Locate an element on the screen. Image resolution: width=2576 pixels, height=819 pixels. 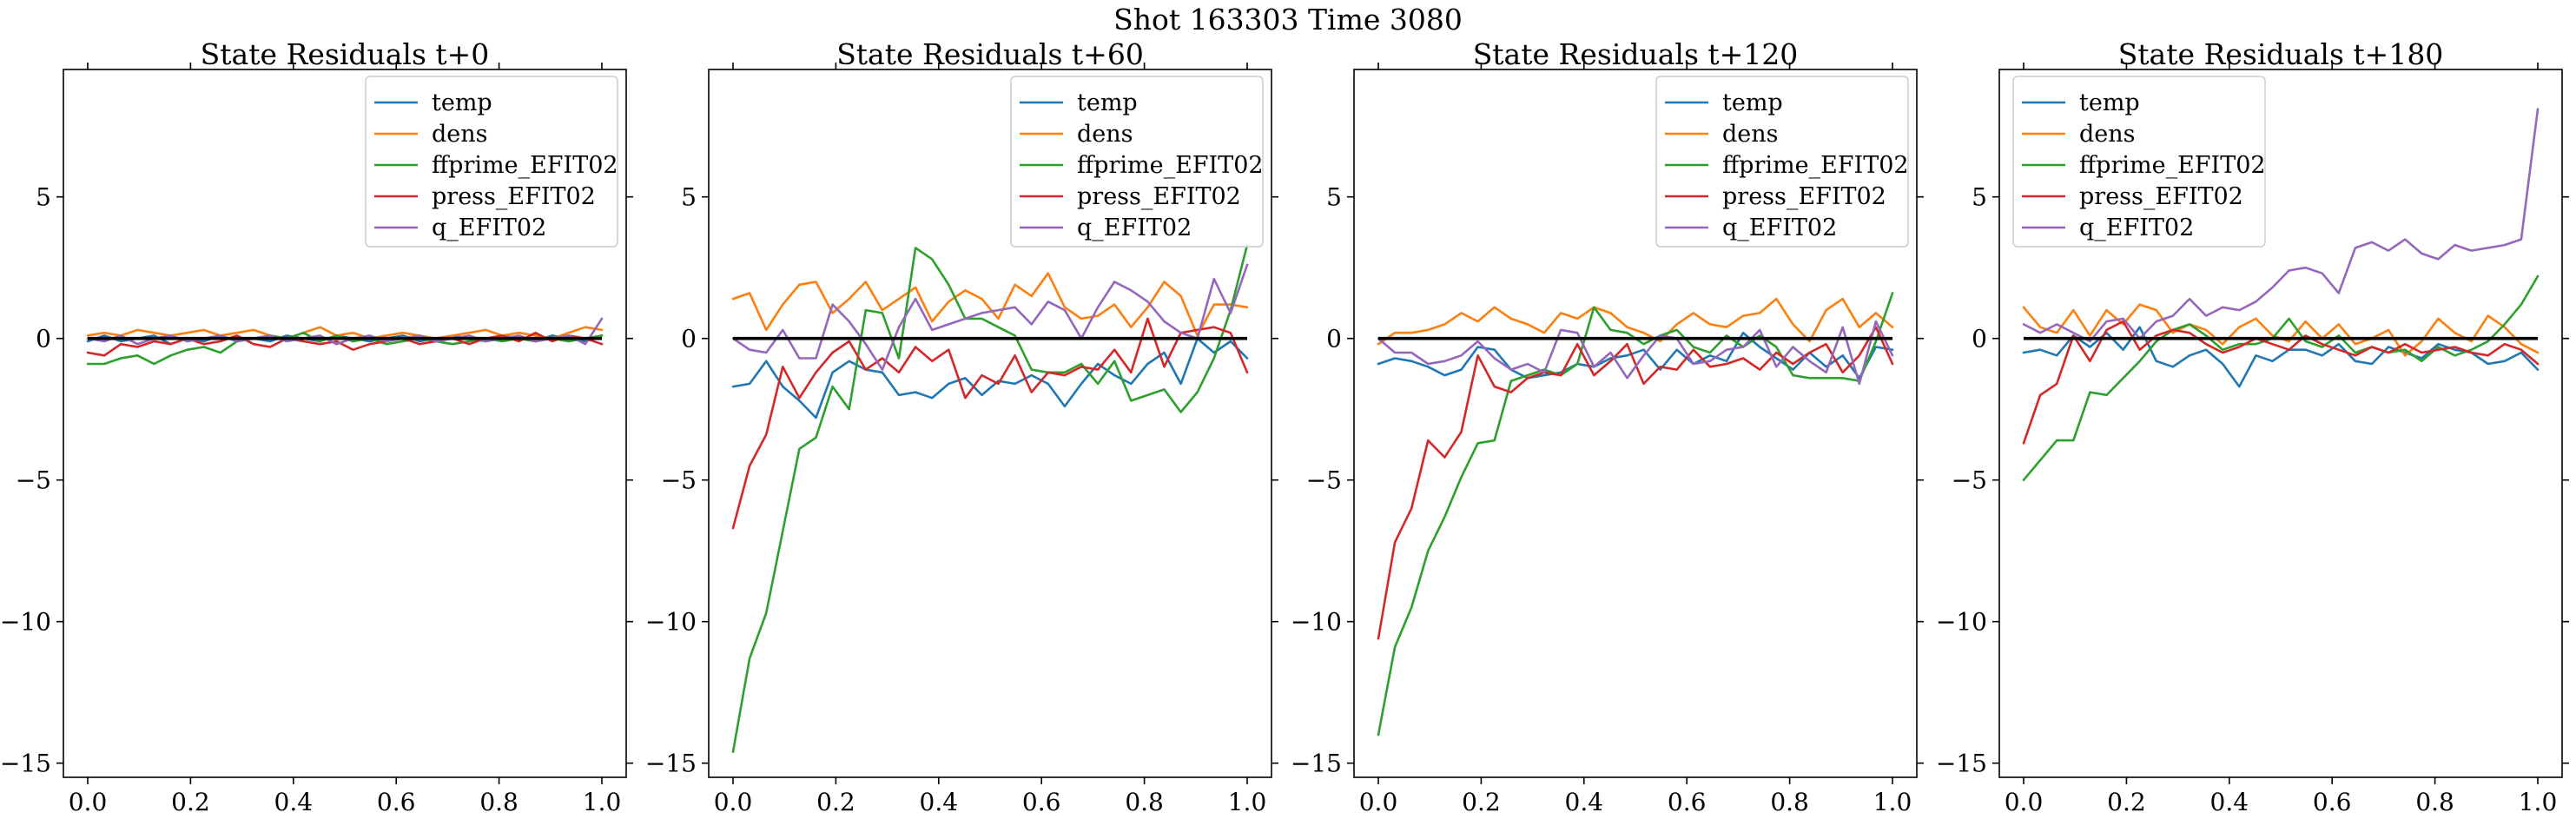
panel-title: State Residuals t+0 is located at coordinates (346, 54).